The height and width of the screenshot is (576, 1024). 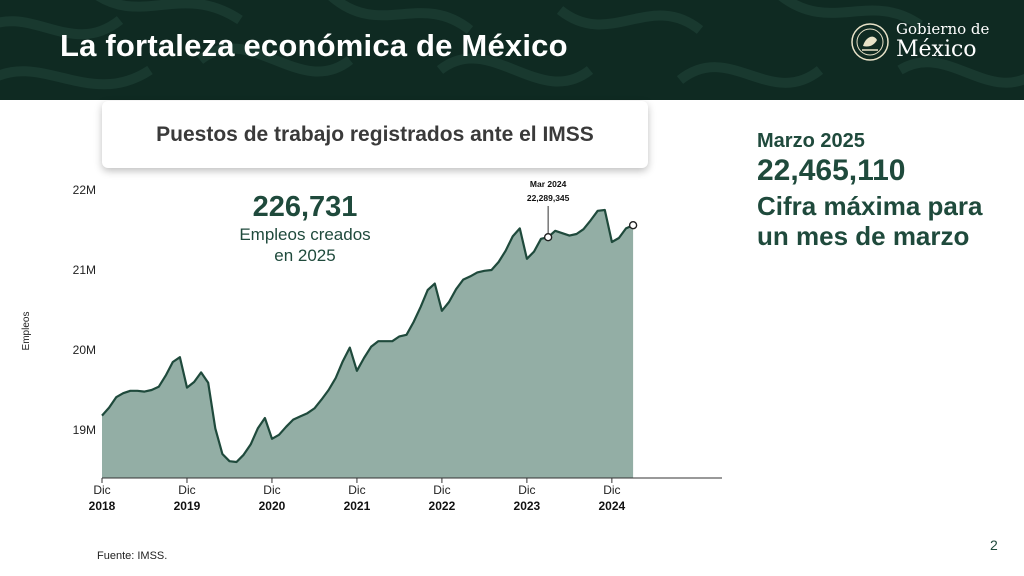 What do you see at coordinates (870, 206) in the screenshot?
I see `side-caption-line1: Cifra máxima para` at bounding box center [870, 206].